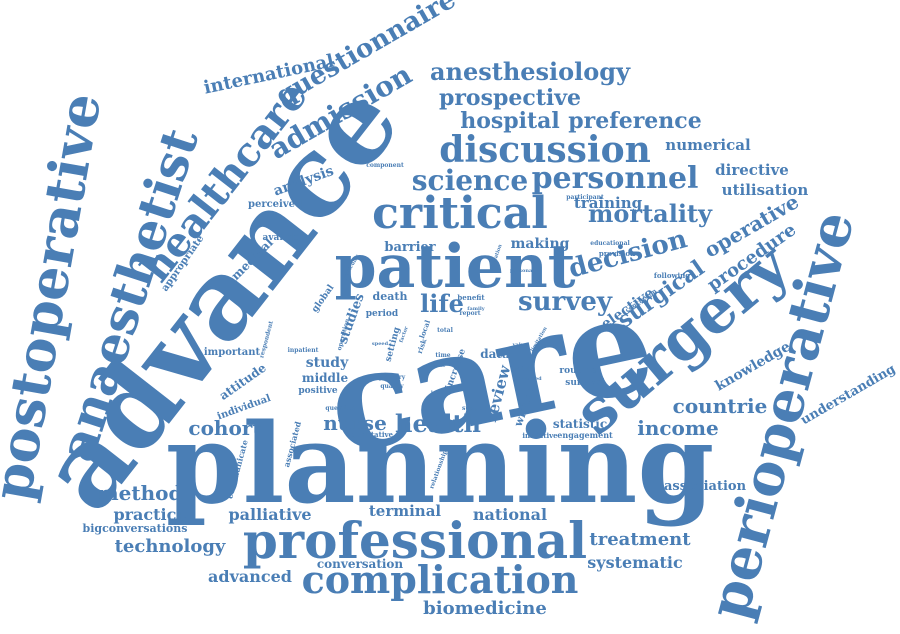 This screenshot has height=634, width=900. What do you see at coordinates (585, 383) in the screenshot?
I see `word-survival: survival` at bounding box center [585, 383].